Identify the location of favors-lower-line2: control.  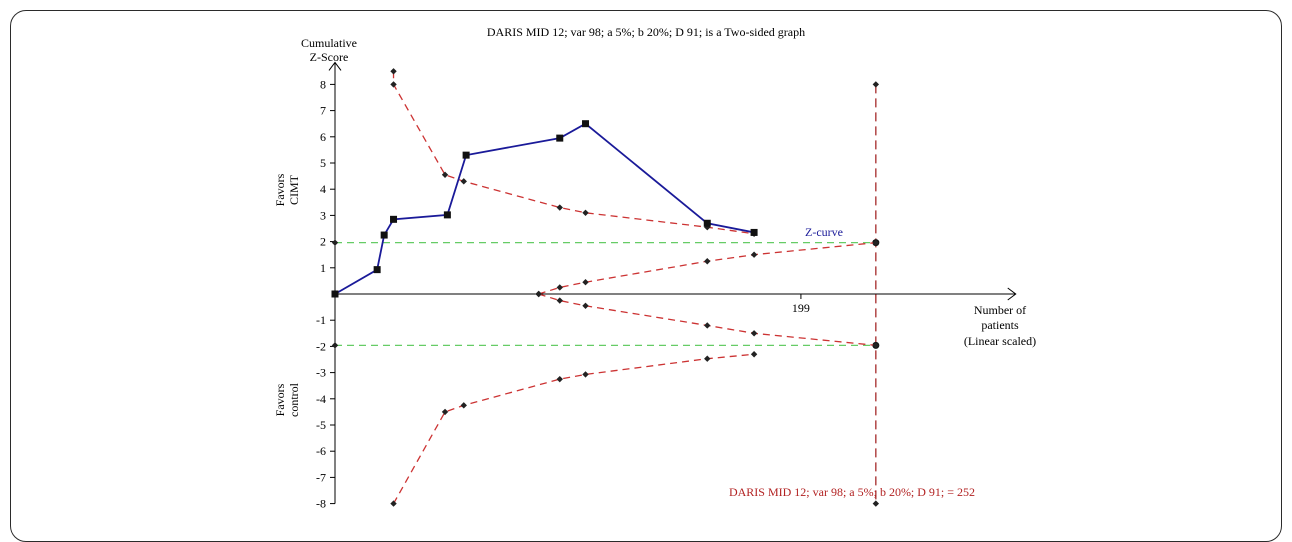
(294, 399).